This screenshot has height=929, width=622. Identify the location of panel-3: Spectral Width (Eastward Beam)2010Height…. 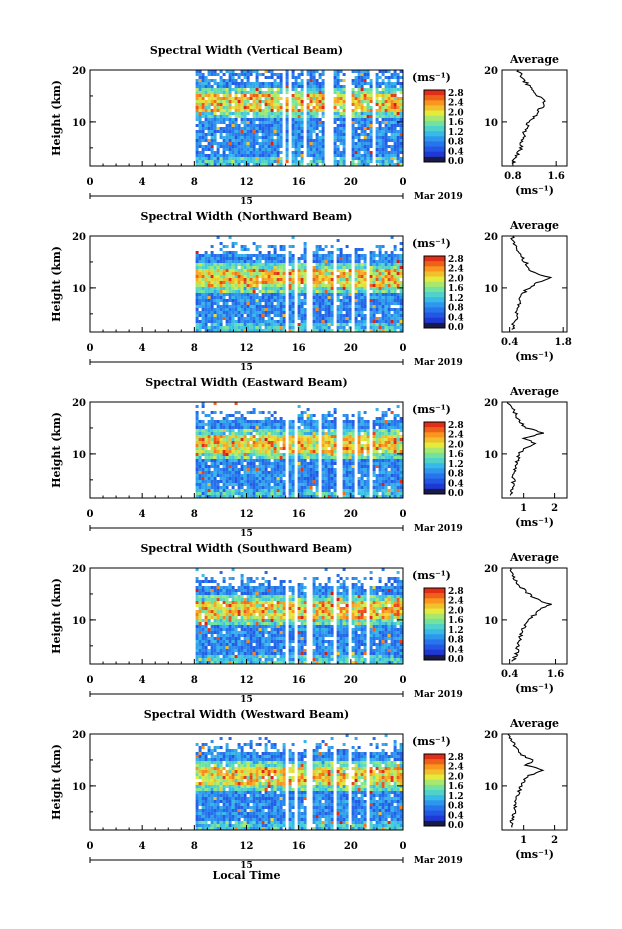
(309, 457).